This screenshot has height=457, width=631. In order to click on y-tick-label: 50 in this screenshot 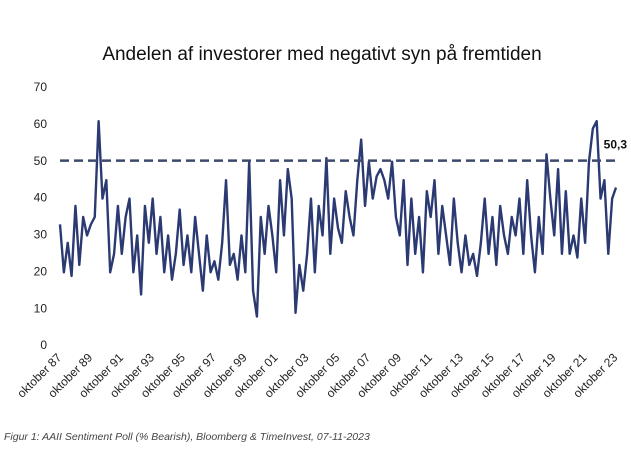, I will do `click(41, 161)`.